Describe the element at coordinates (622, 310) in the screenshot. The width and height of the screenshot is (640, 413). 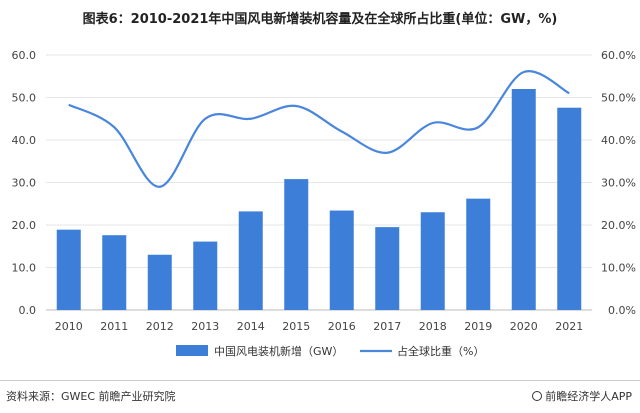
I see `right-tick-label: 0.0%` at that location.